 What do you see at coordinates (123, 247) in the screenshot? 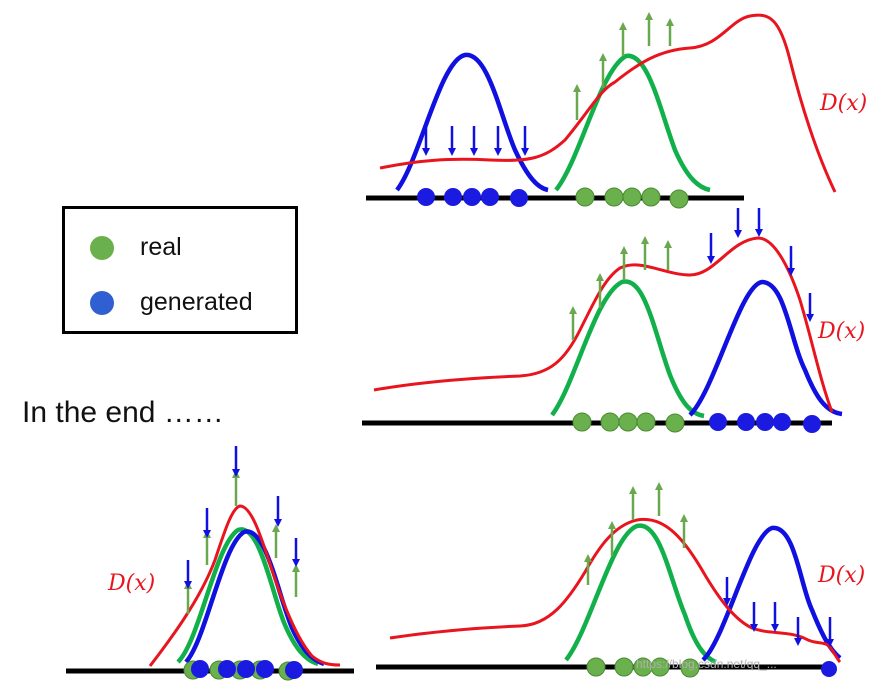
I see `legend-item-real: real` at bounding box center [123, 247].